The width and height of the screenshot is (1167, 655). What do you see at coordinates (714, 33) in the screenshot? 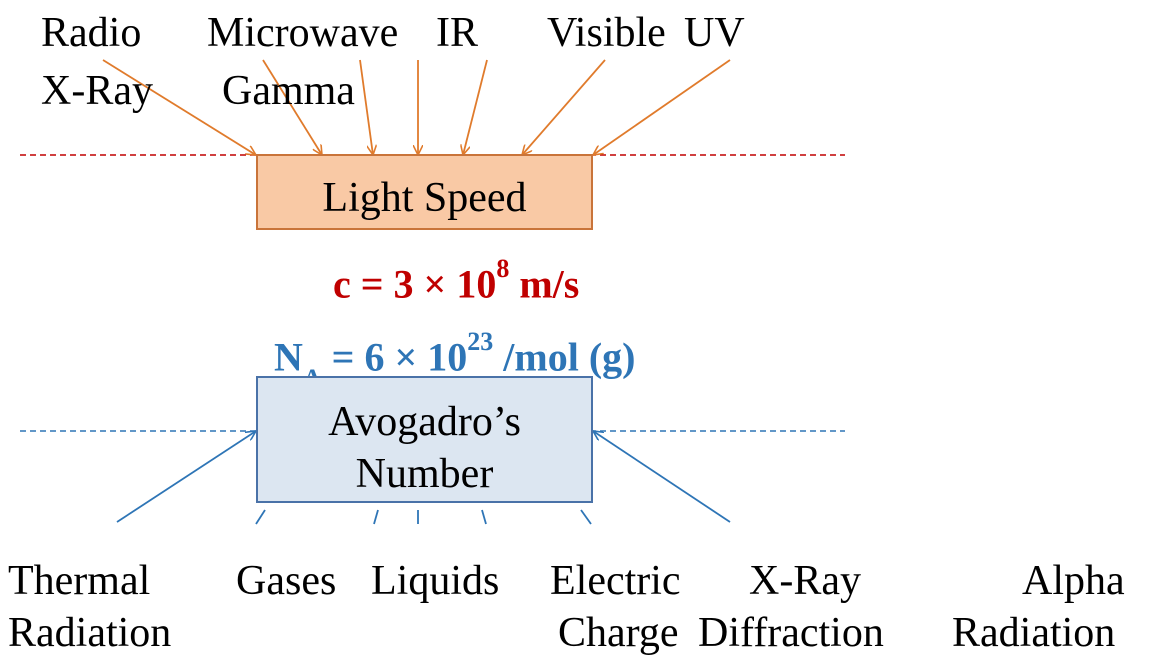
I see `label-uv: UV` at bounding box center [714, 33].